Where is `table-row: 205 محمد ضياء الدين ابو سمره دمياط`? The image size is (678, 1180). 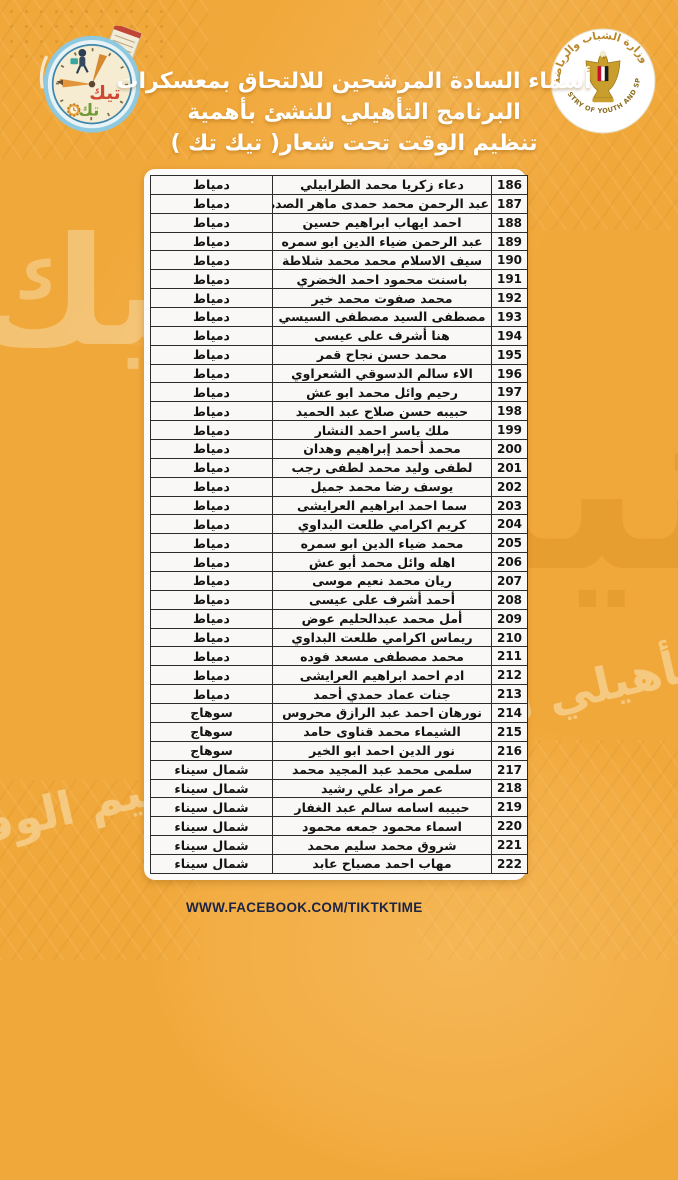 table-row: 205 محمد ضياء الدين ابو سمره دمياط is located at coordinates (339, 543).